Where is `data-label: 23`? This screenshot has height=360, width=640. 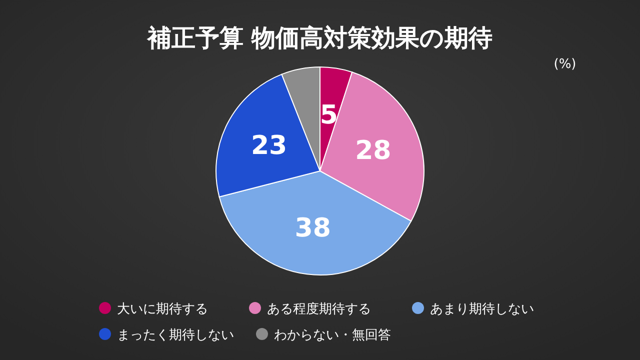 data-label: 23 is located at coordinates (269, 146).